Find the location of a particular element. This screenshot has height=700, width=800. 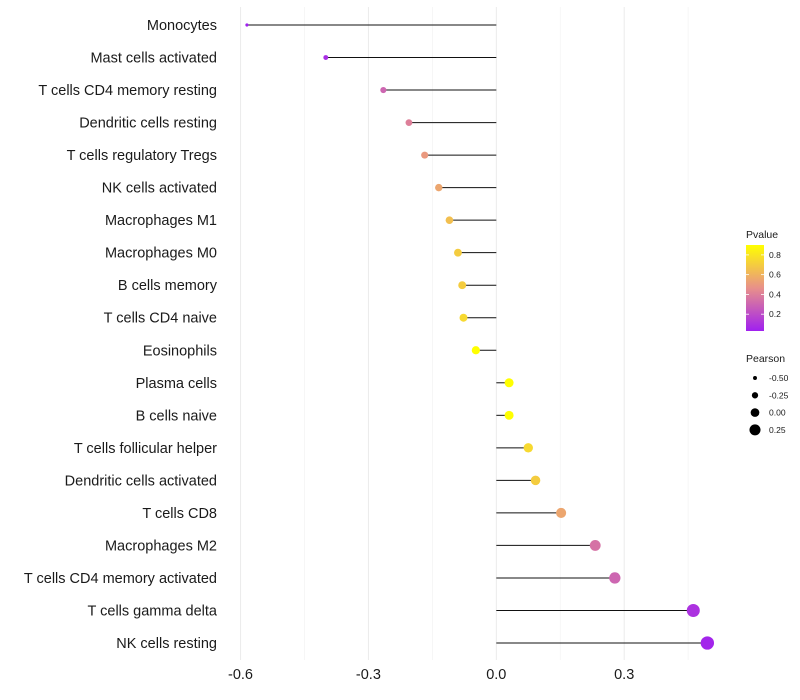

dot-dendritic-cells-activated is located at coordinates (535, 480).